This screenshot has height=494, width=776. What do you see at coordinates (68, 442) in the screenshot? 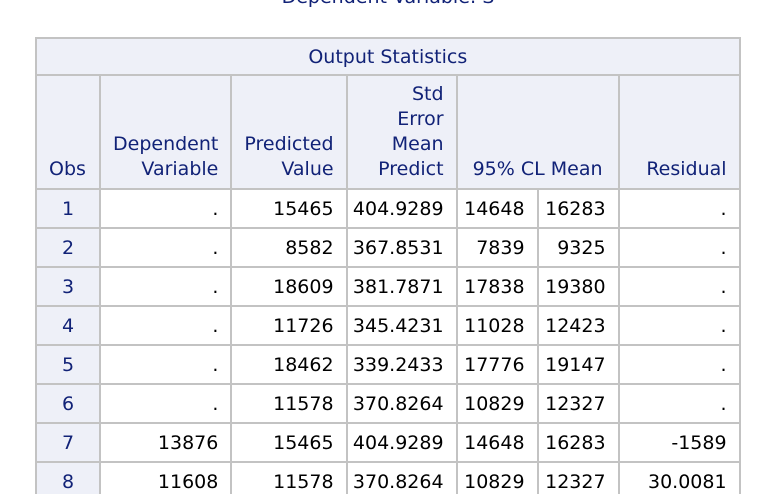
I see `obs-cell: 7` at bounding box center [68, 442].